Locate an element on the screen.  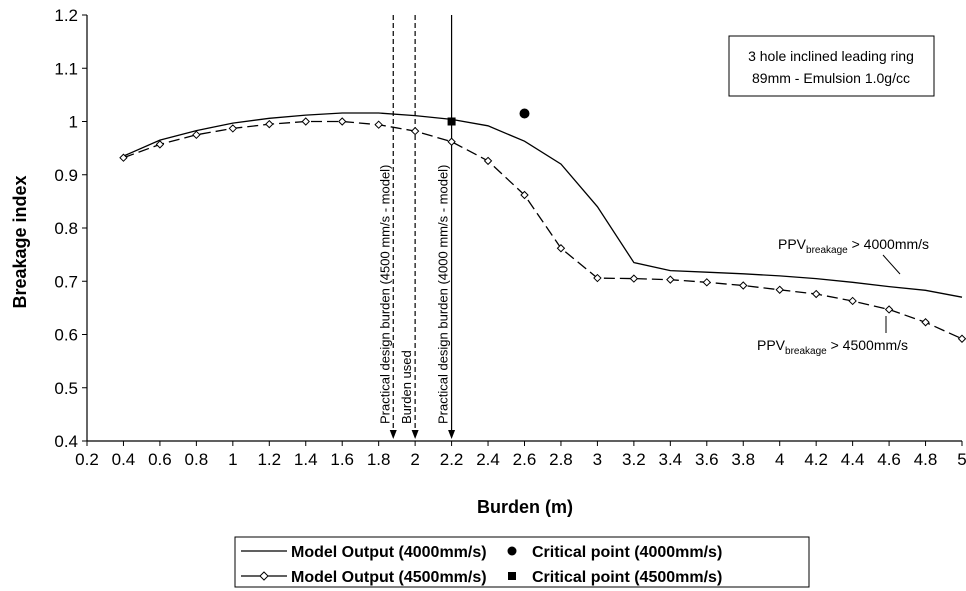
x-tick-label: 3.4 is located at coordinates (671, 459).